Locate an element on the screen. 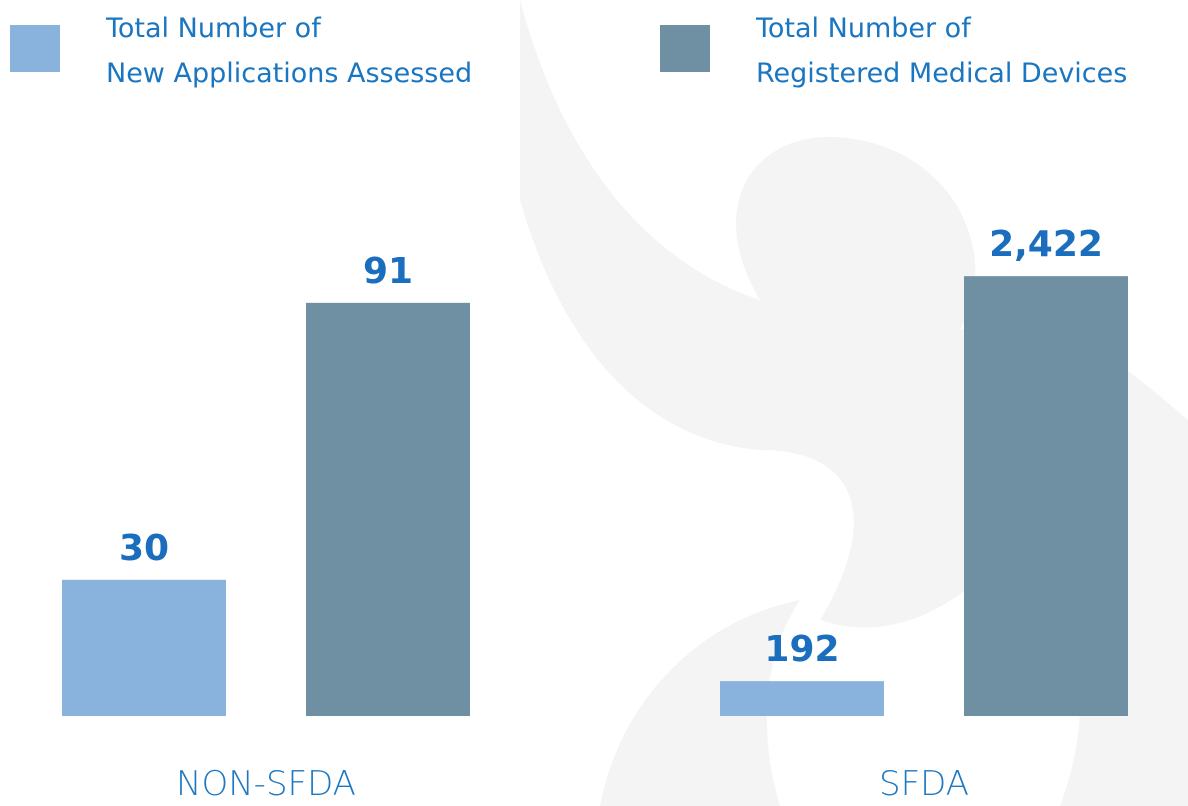 This screenshot has height=806, width=1188. value-label: 30 is located at coordinates (144, 548).